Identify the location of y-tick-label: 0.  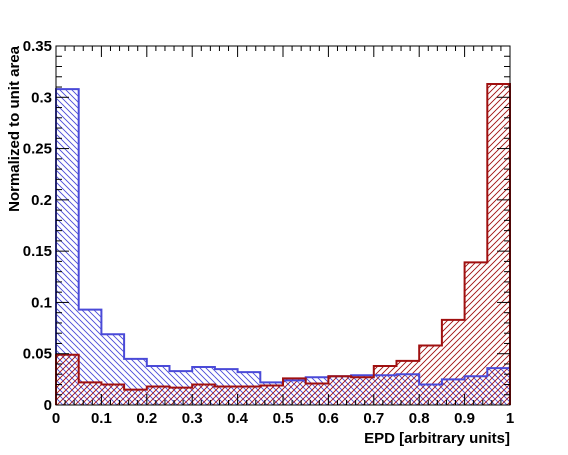
(48, 405).